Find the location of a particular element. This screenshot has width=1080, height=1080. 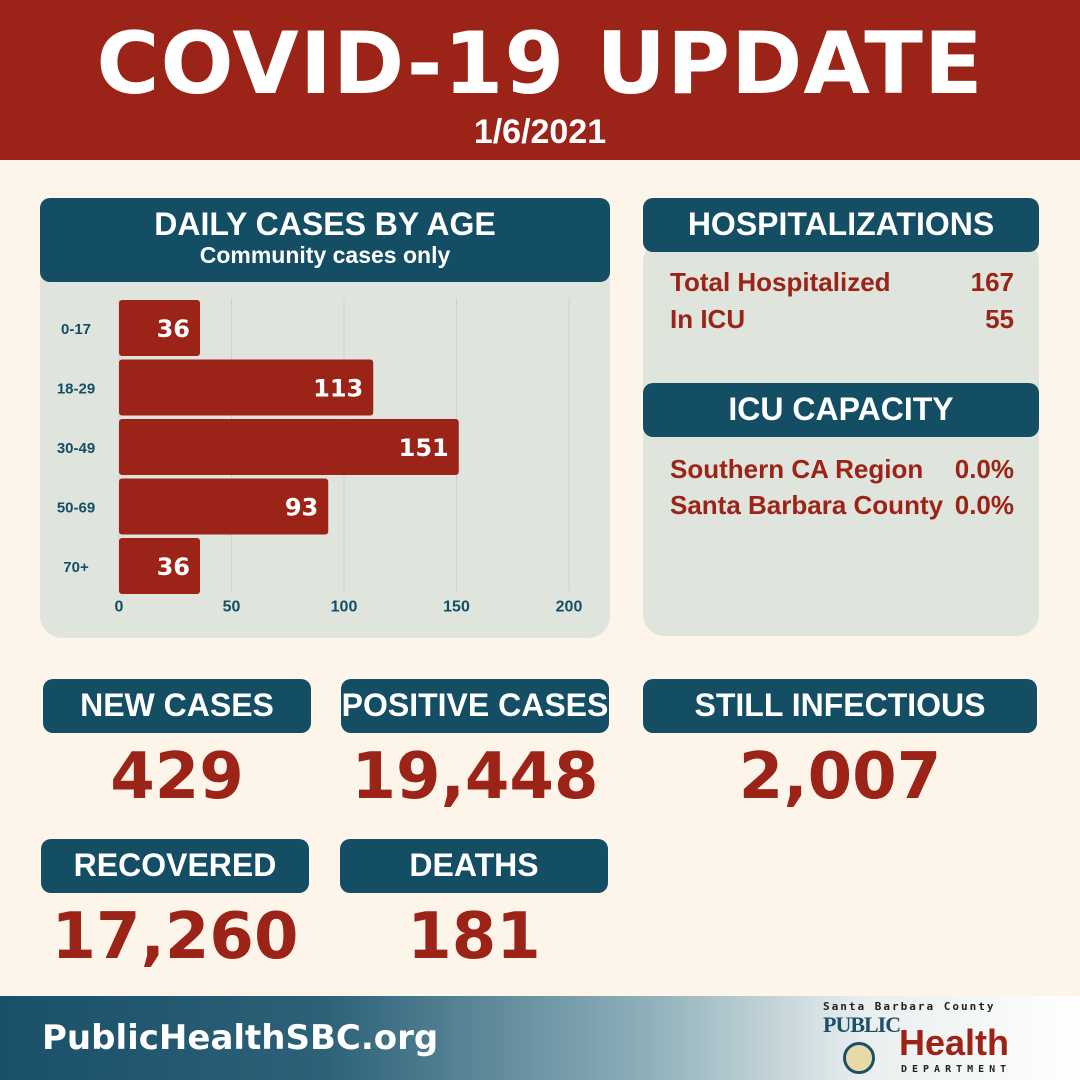

footer-bar: PublicHealthSBC.org is located at coordinates (540, 1038).